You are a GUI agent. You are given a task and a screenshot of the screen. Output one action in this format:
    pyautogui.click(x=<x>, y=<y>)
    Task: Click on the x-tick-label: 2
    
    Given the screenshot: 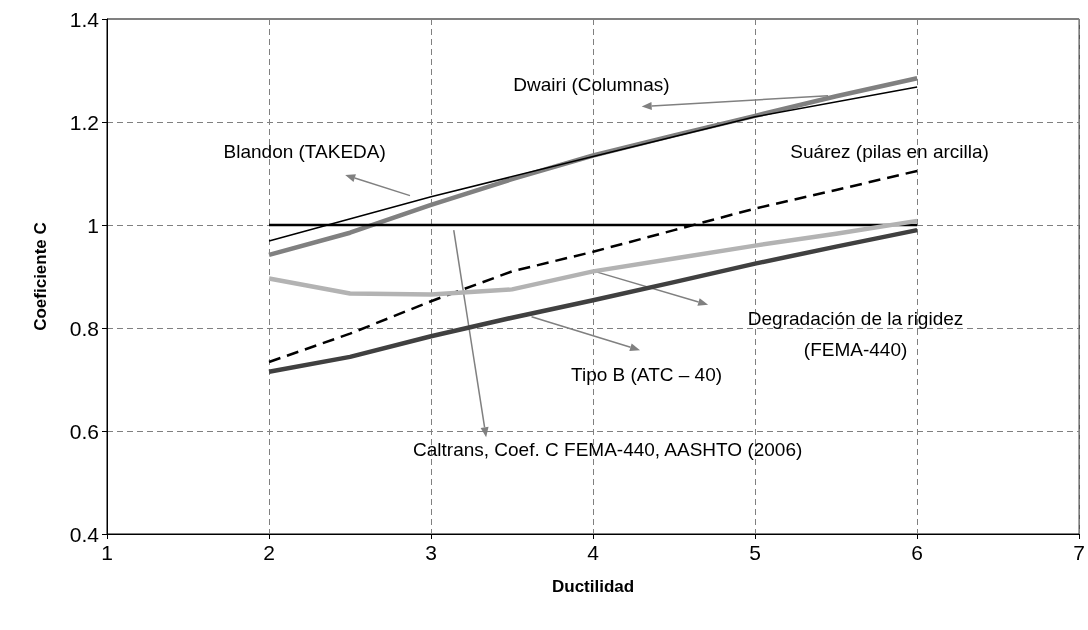 What is the action you would take?
    pyautogui.click(x=269, y=552)
    